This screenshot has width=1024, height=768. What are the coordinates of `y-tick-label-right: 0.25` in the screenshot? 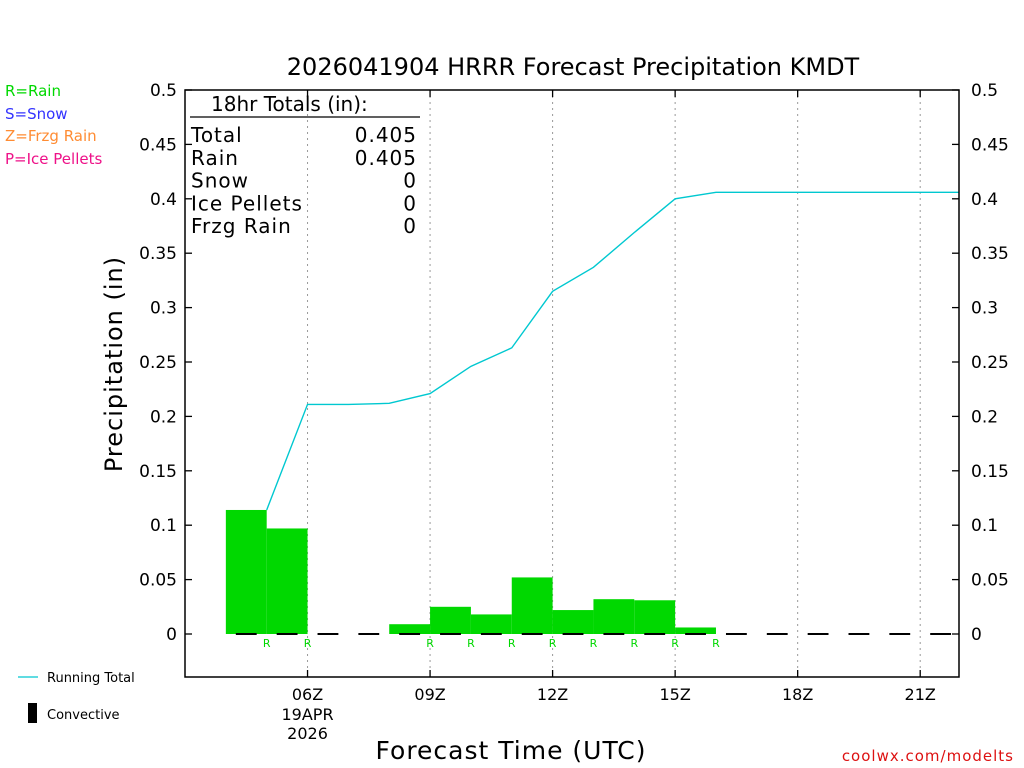 It's located at (990, 363).